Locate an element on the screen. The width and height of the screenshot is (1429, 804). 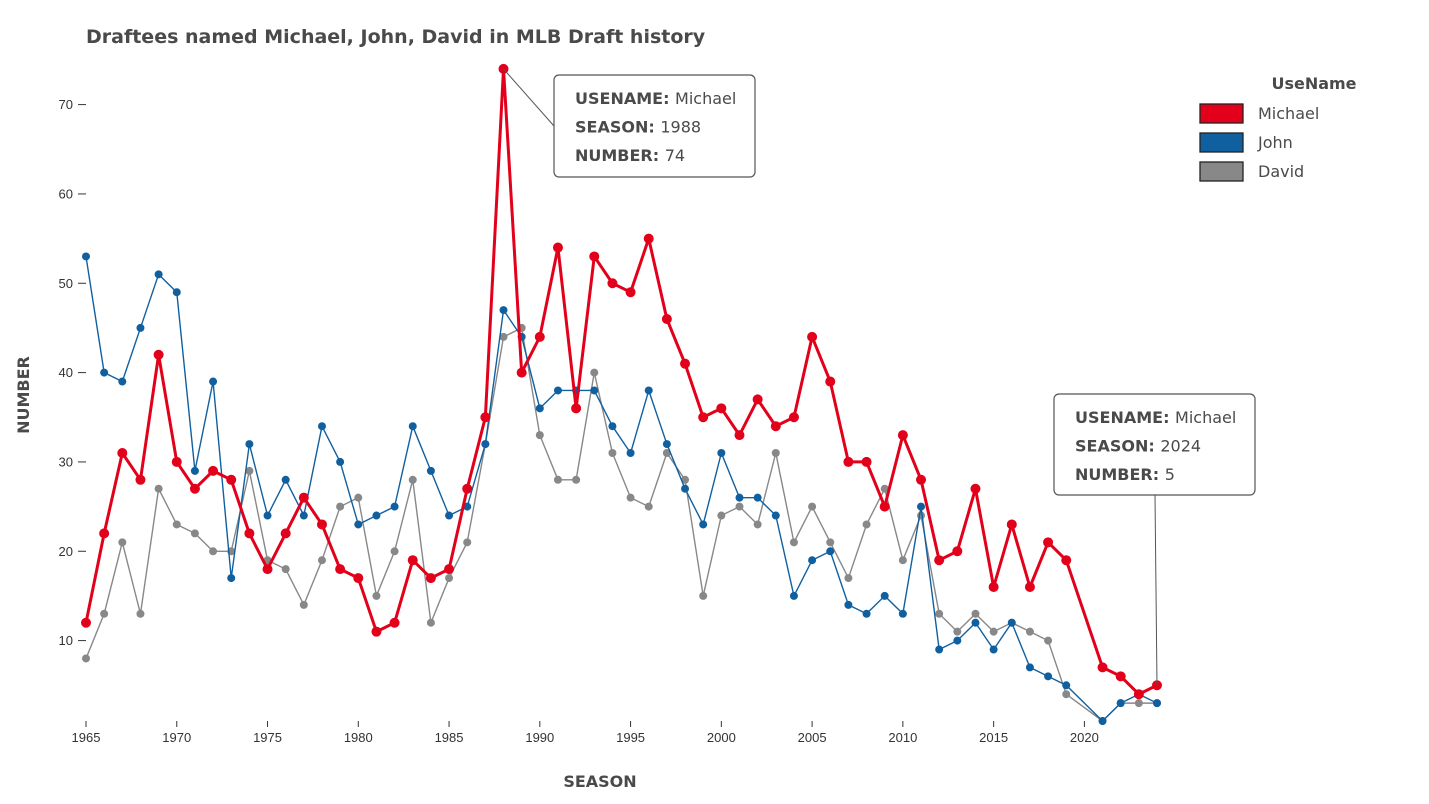
tooltip-box is located at coordinates (1154, 444).